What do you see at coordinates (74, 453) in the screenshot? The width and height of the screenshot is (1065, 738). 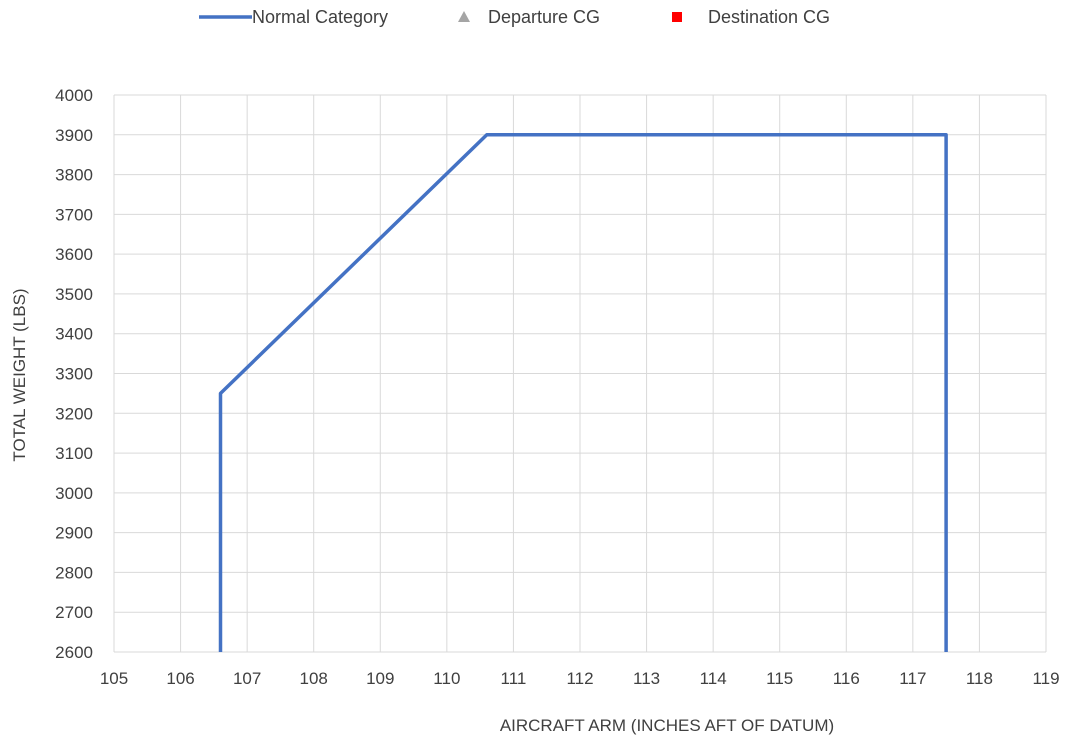 I see `y-tick-label: 3100` at bounding box center [74, 453].